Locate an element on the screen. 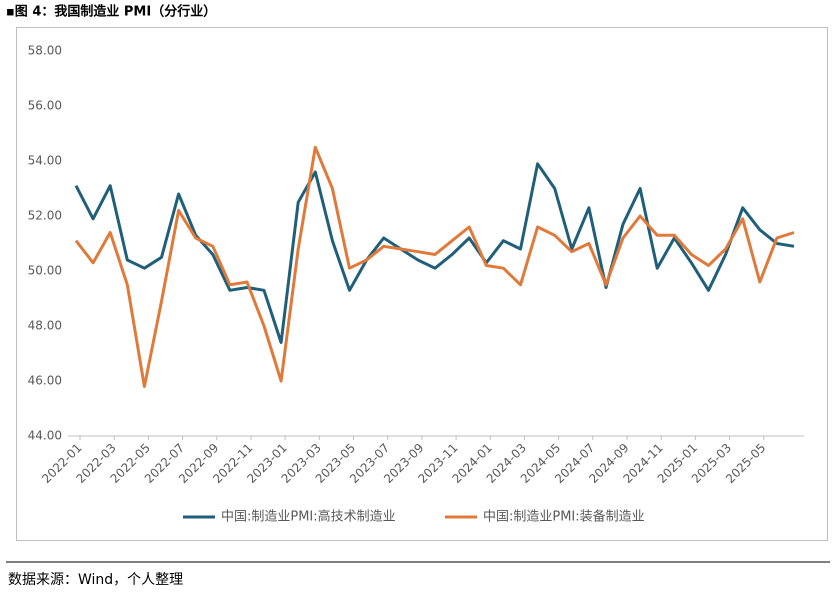 This screenshot has width=835, height=598. y-tick-label: 54.00 is located at coordinates (45, 161).